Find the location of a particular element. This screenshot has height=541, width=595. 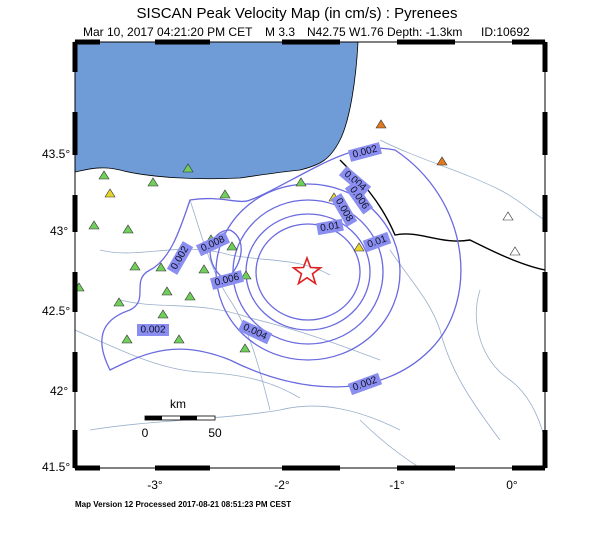

date: Mar 10, 2017 04:21:20 PM CET is located at coordinates (168, 32).